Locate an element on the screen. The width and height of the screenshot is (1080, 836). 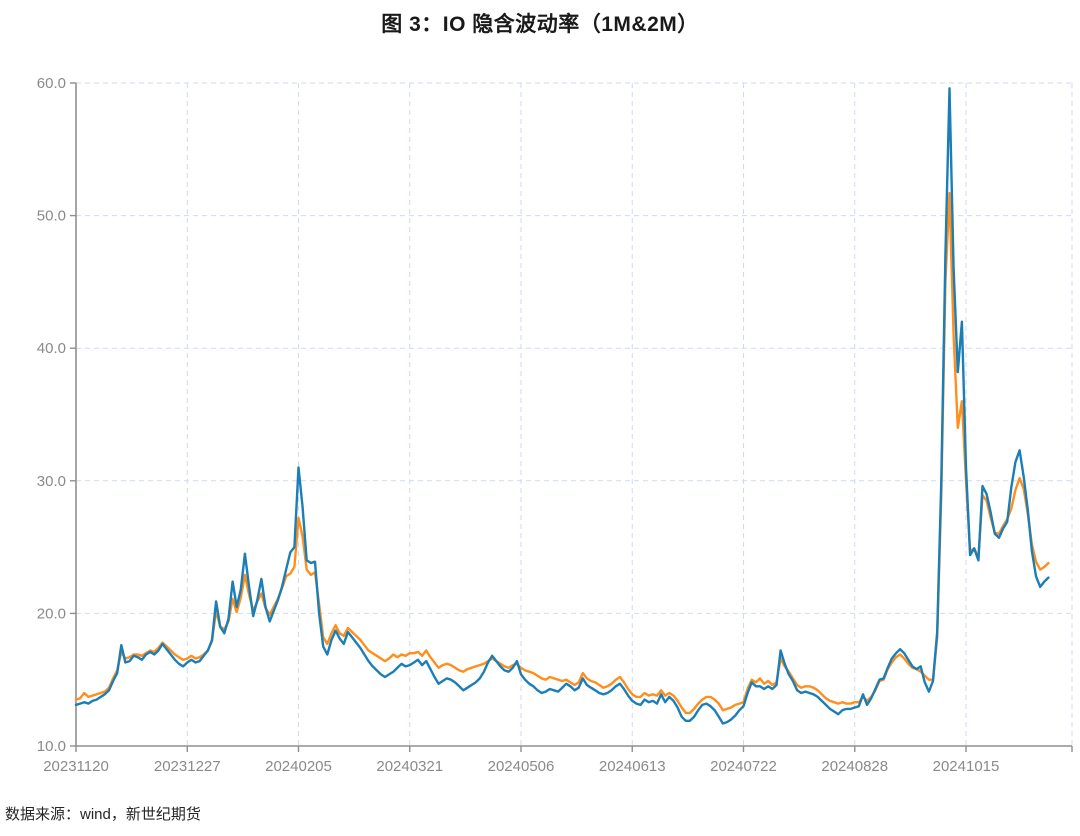
svg-text: 20240321 is located at coordinates (409, 766).